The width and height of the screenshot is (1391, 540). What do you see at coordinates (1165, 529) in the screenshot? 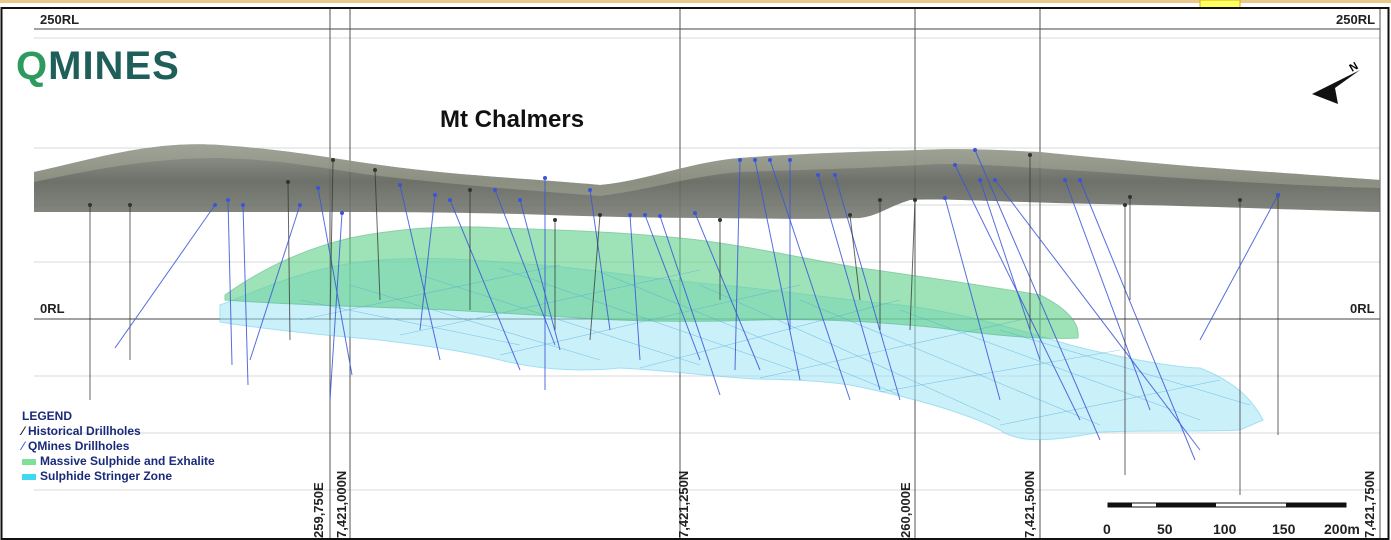
I see `scale-tick-50: 50` at bounding box center [1165, 529].